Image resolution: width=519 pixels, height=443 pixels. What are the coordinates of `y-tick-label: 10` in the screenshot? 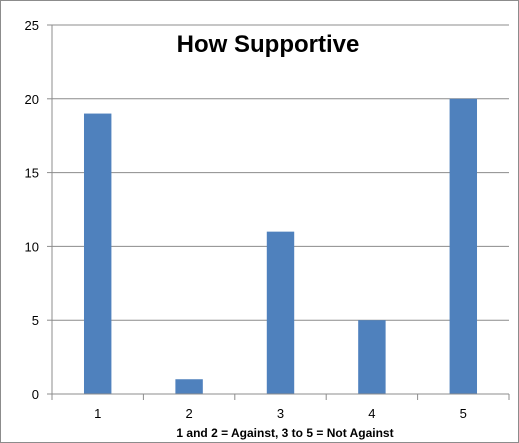 It's located at (32, 246).